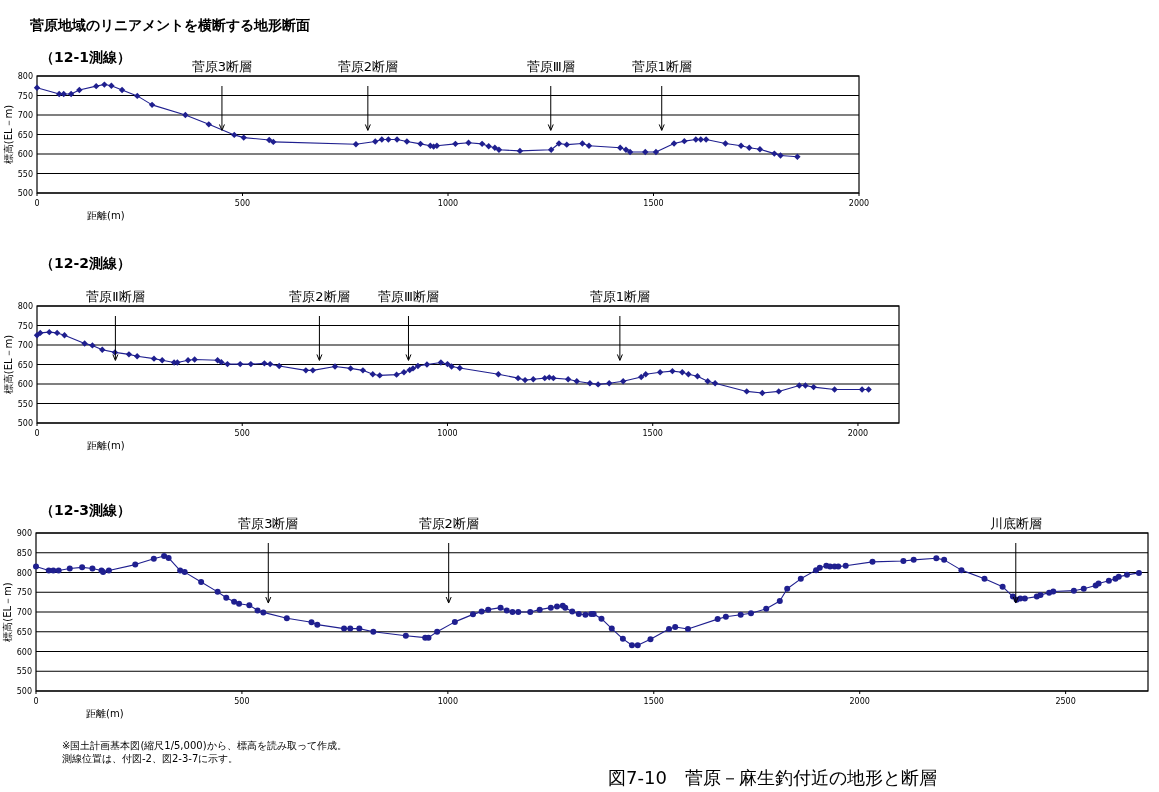 The height and width of the screenshot is (792, 1159). What do you see at coordinates (169, 25) in the screenshot?
I see `chart-title: 菅原地域のリニアメントを横断する地形断面` at bounding box center [169, 25].